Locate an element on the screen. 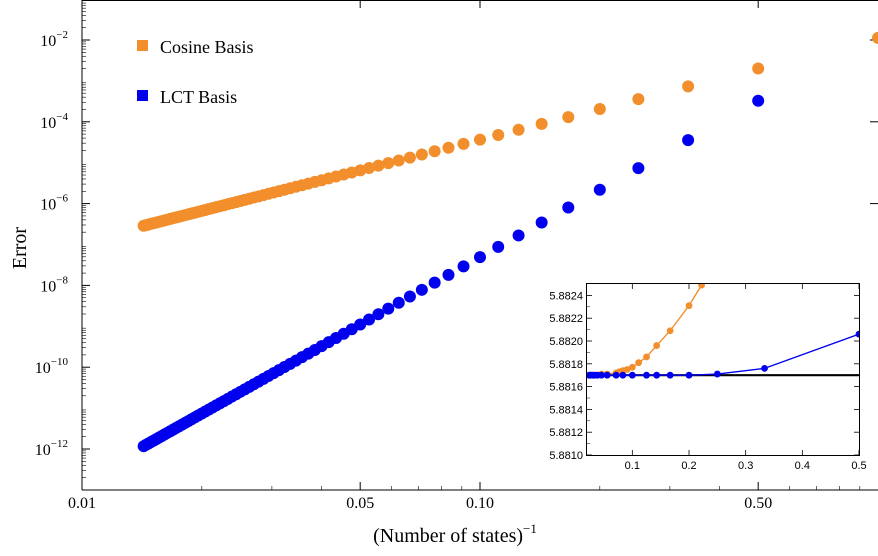 The height and width of the screenshot is (556, 878). inset-x-tick-label: 0.1 is located at coordinates (632, 466).